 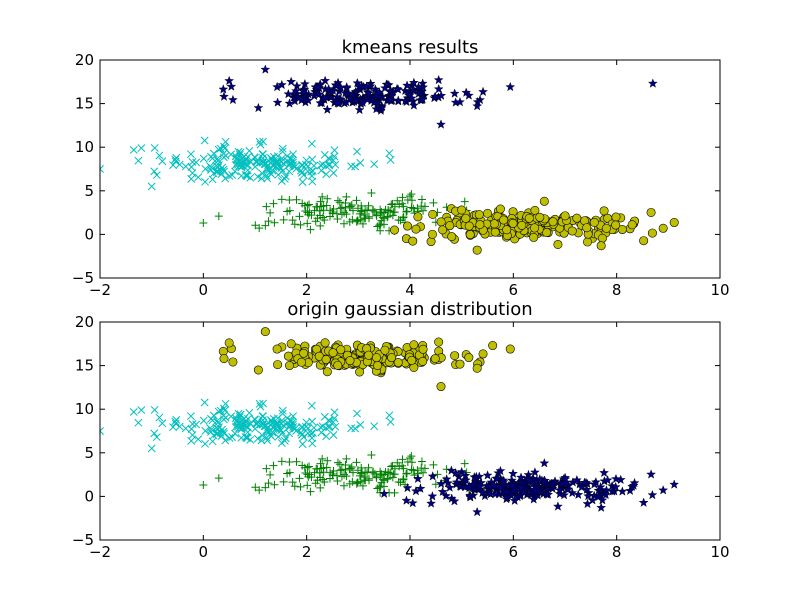 What do you see at coordinates (100, 552) in the screenshot?
I see `x-tick-label: −2` at bounding box center [100, 552].